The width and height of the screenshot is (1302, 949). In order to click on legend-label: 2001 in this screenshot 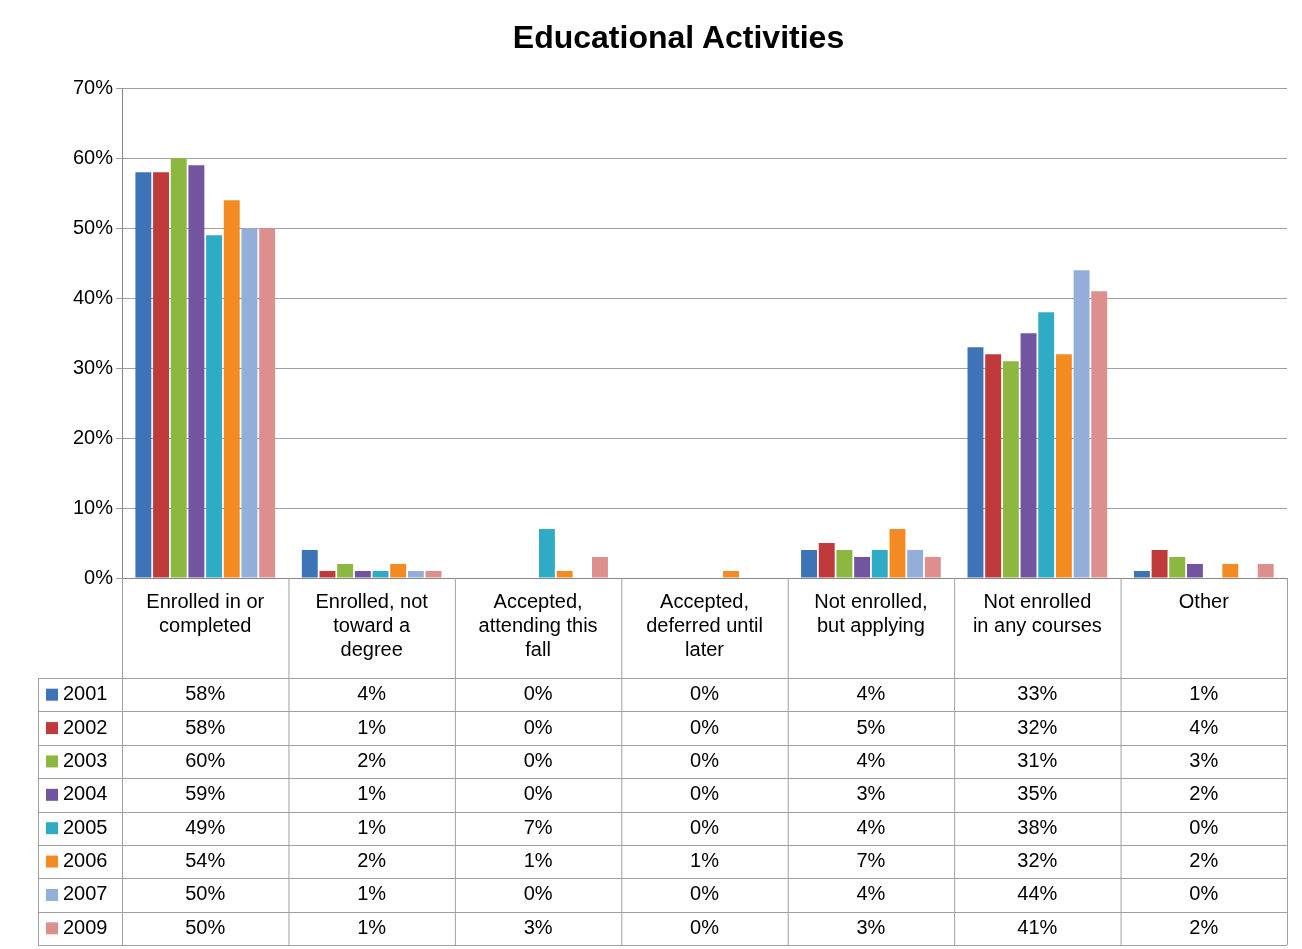, I will do `click(85, 693)`.